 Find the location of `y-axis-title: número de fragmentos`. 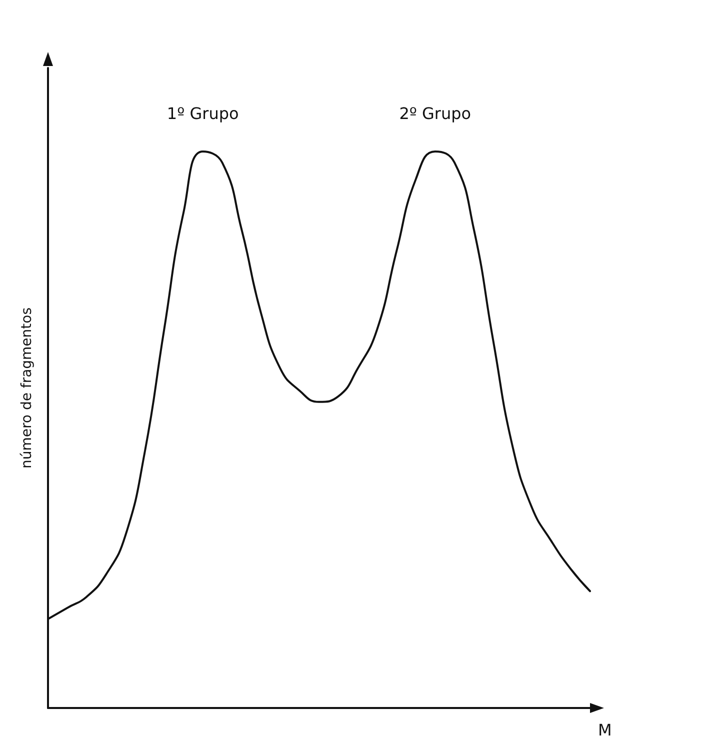

y-axis-title: número de fragmentos is located at coordinates (27, 388).